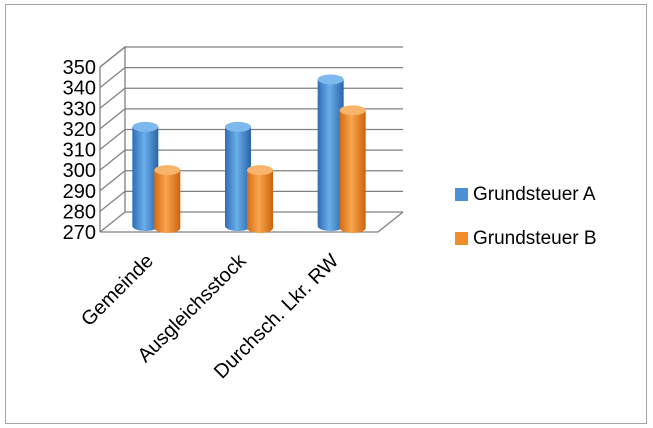 Image resolution: width=653 pixels, height=428 pixels. What do you see at coordinates (79, 151) in the screenshot?
I see `y-tick-label: 310` at bounding box center [79, 151].